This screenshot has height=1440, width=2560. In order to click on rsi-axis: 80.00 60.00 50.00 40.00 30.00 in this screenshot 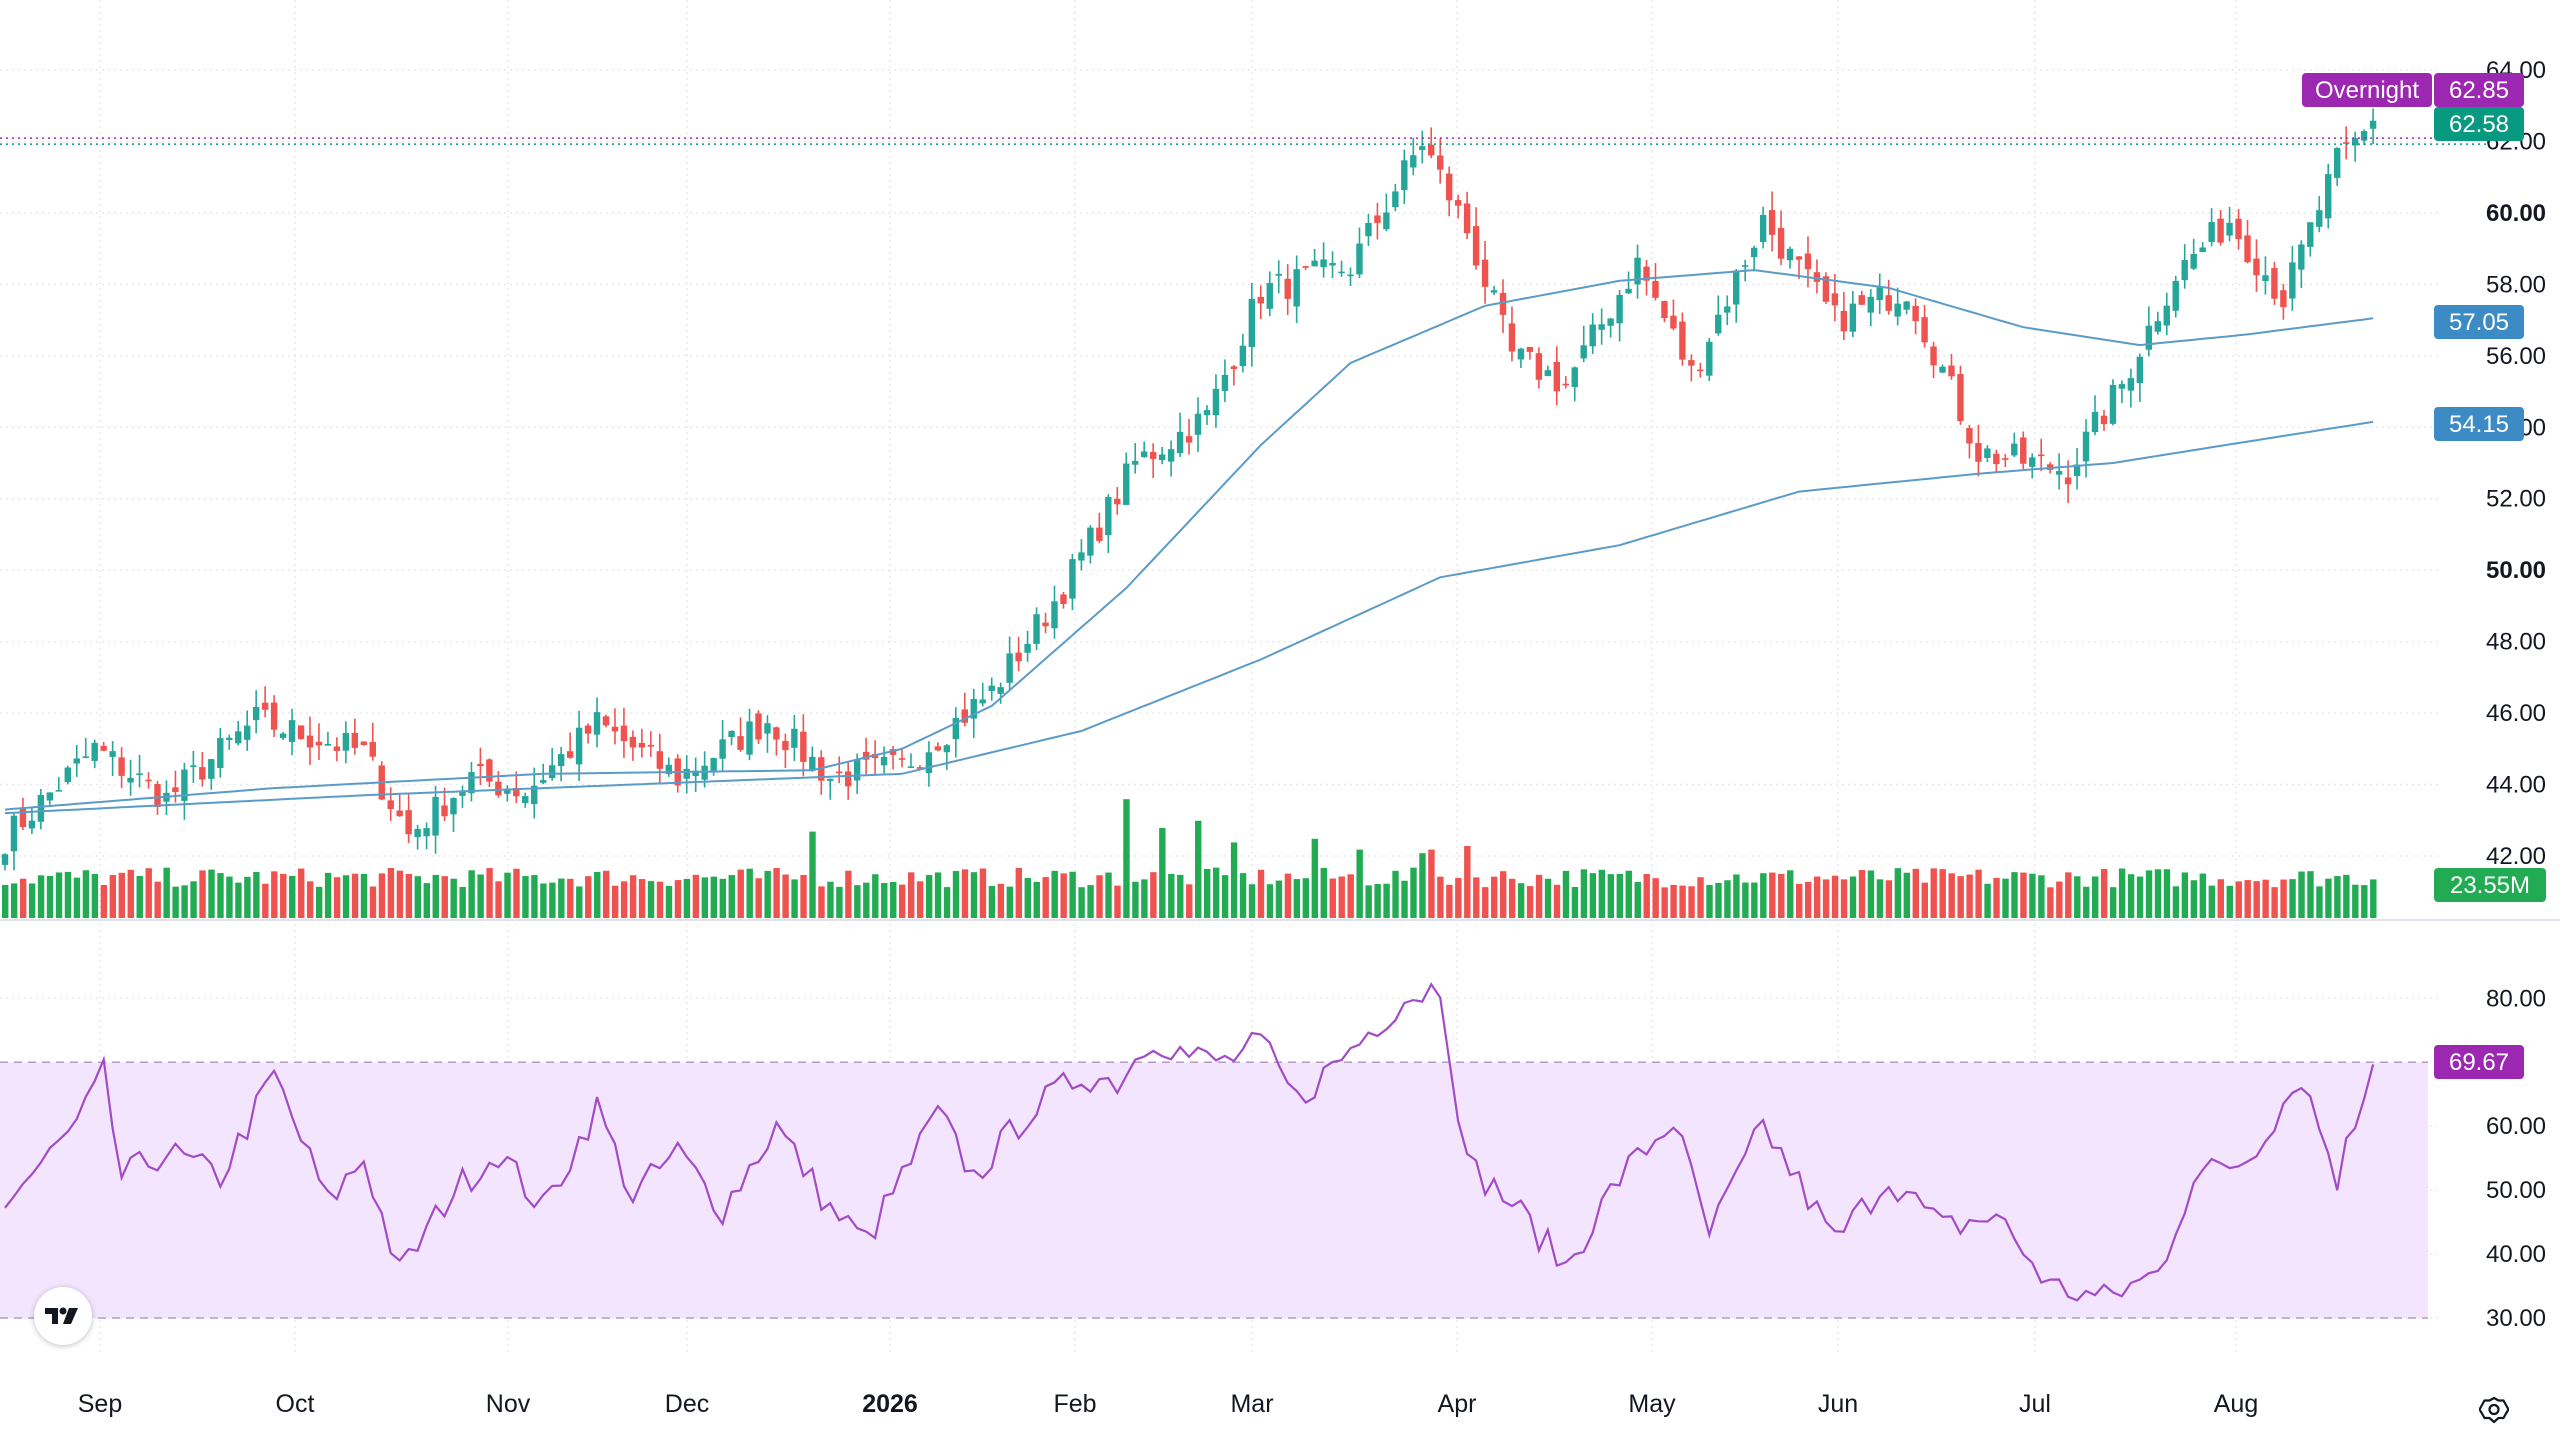, I will do `click(2516, 1158)`.